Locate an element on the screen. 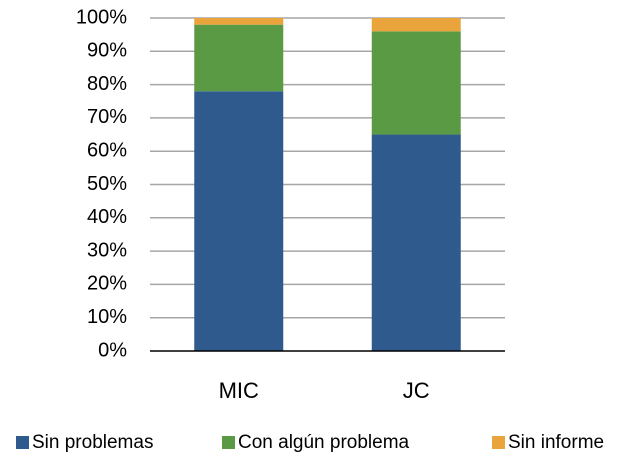 The image size is (631, 461). y-tick-label: 20% is located at coordinates (107, 284).